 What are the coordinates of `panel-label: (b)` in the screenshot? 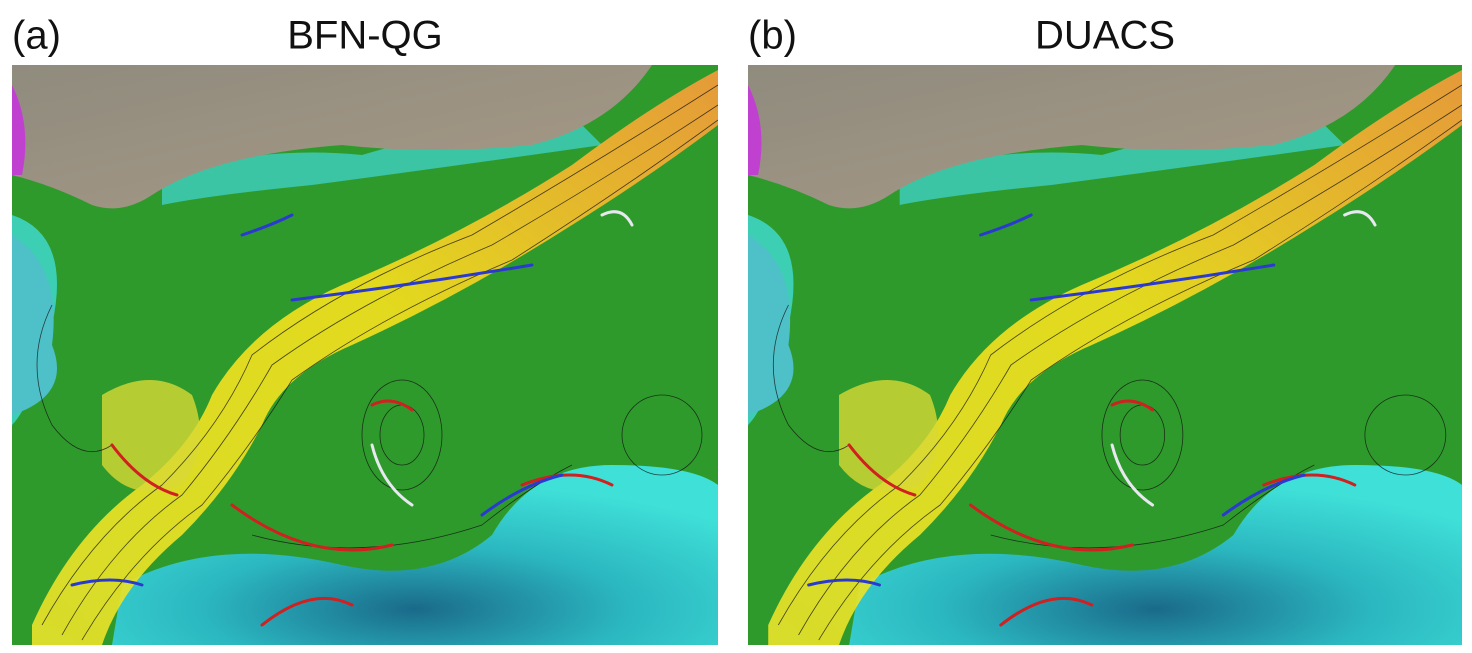 It's located at (772, 36).